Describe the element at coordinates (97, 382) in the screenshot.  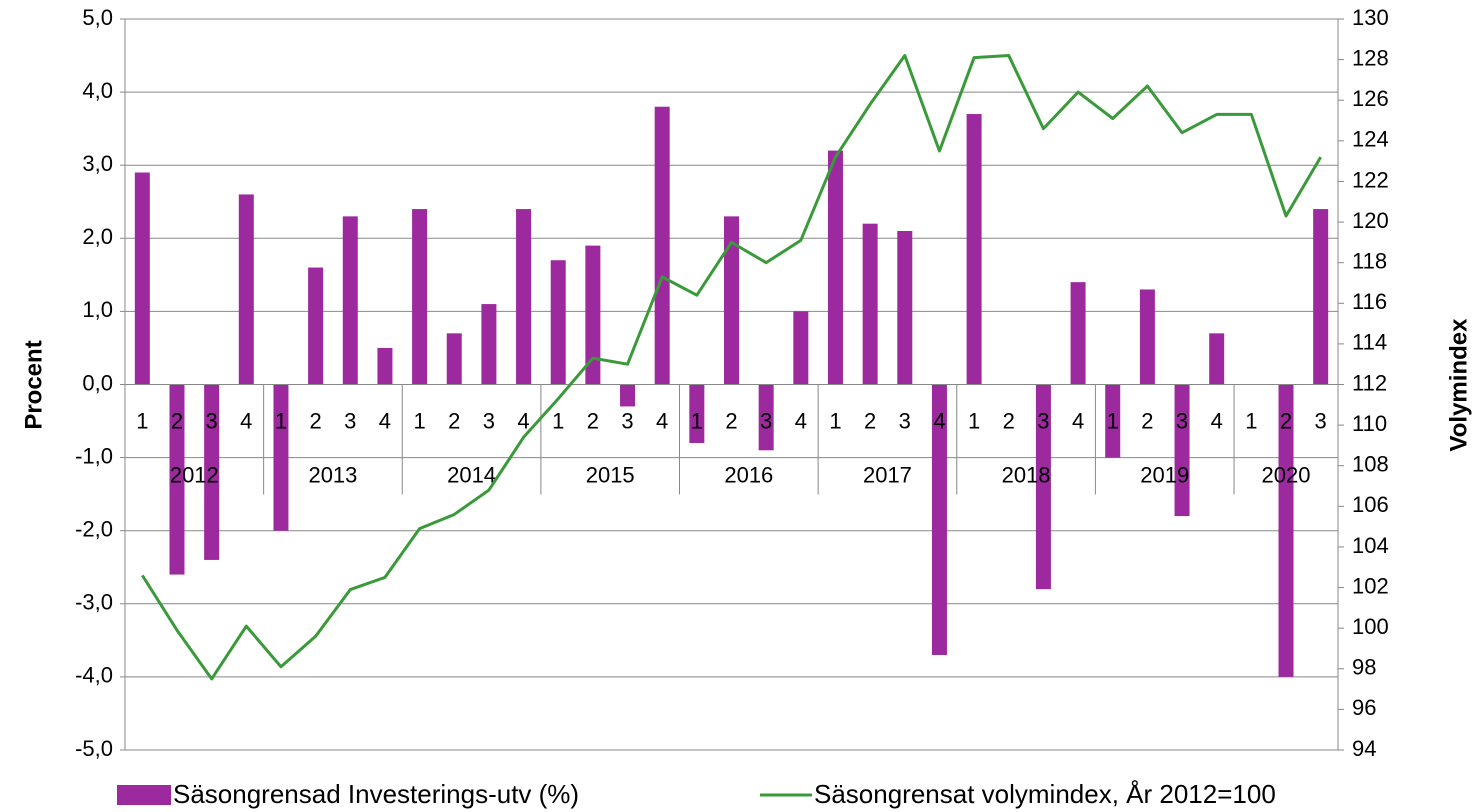
I see `y-tick-label: 0,0` at that location.